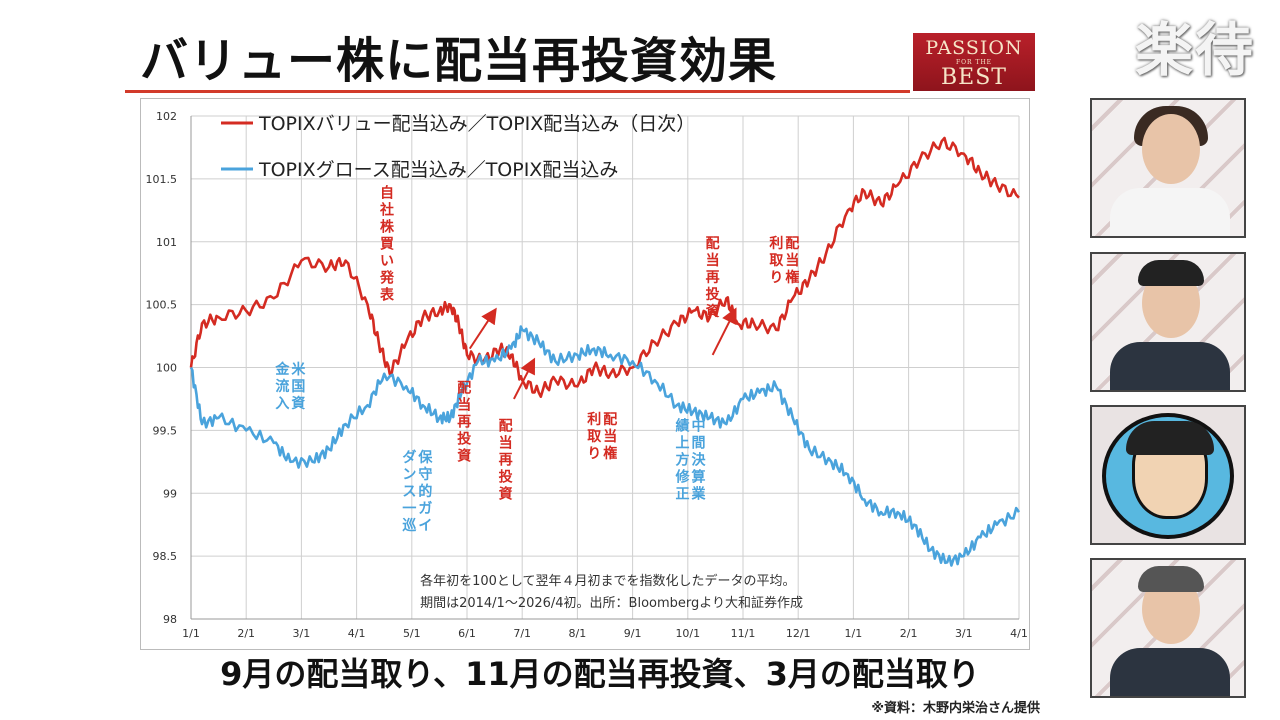  Describe the element at coordinates (425, 491) in the screenshot. I see `annotation-label: 保守的ガイ` at that location.